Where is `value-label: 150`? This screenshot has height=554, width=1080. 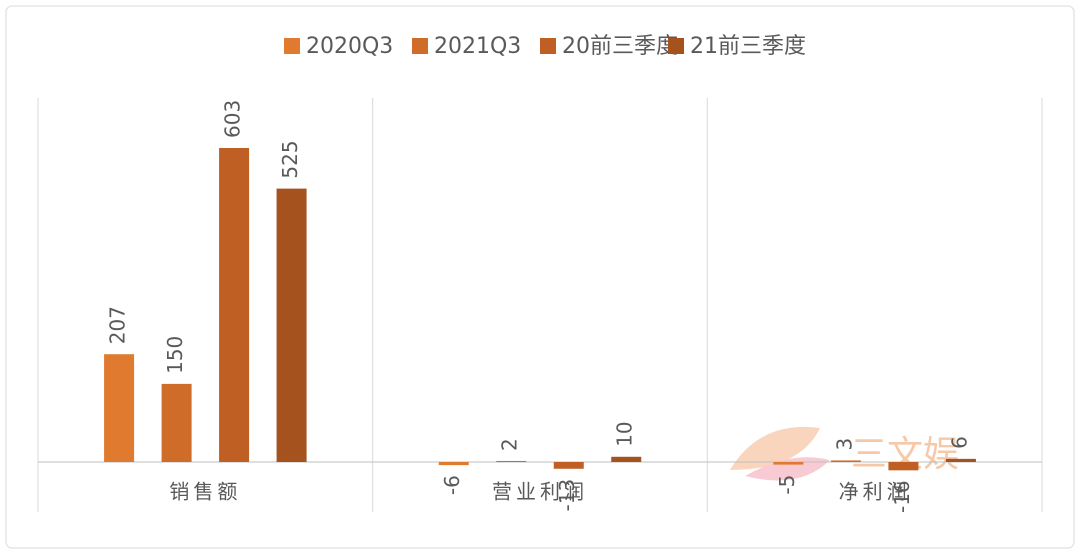
value-label: 150 is located at coordinates (175, 355).